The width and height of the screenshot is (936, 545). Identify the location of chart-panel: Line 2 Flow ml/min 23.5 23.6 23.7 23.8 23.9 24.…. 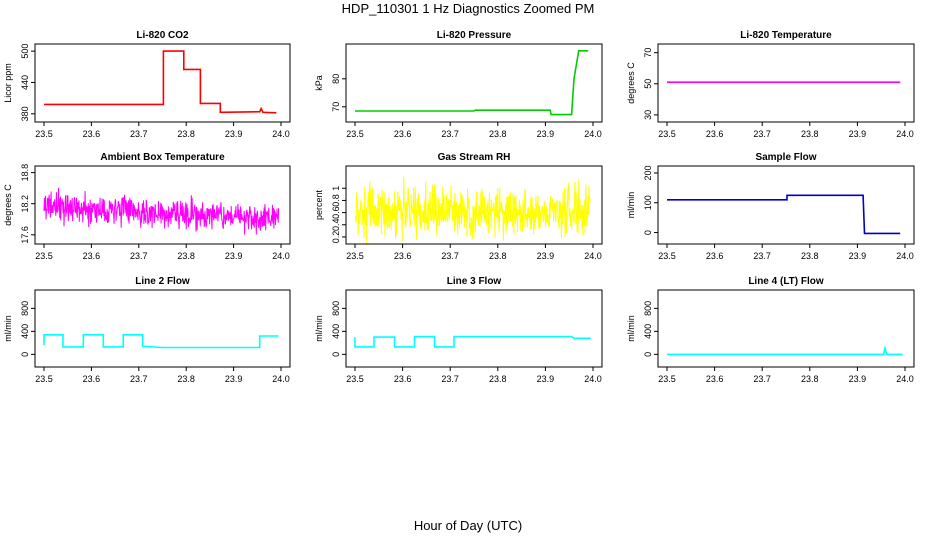
(147, 330).